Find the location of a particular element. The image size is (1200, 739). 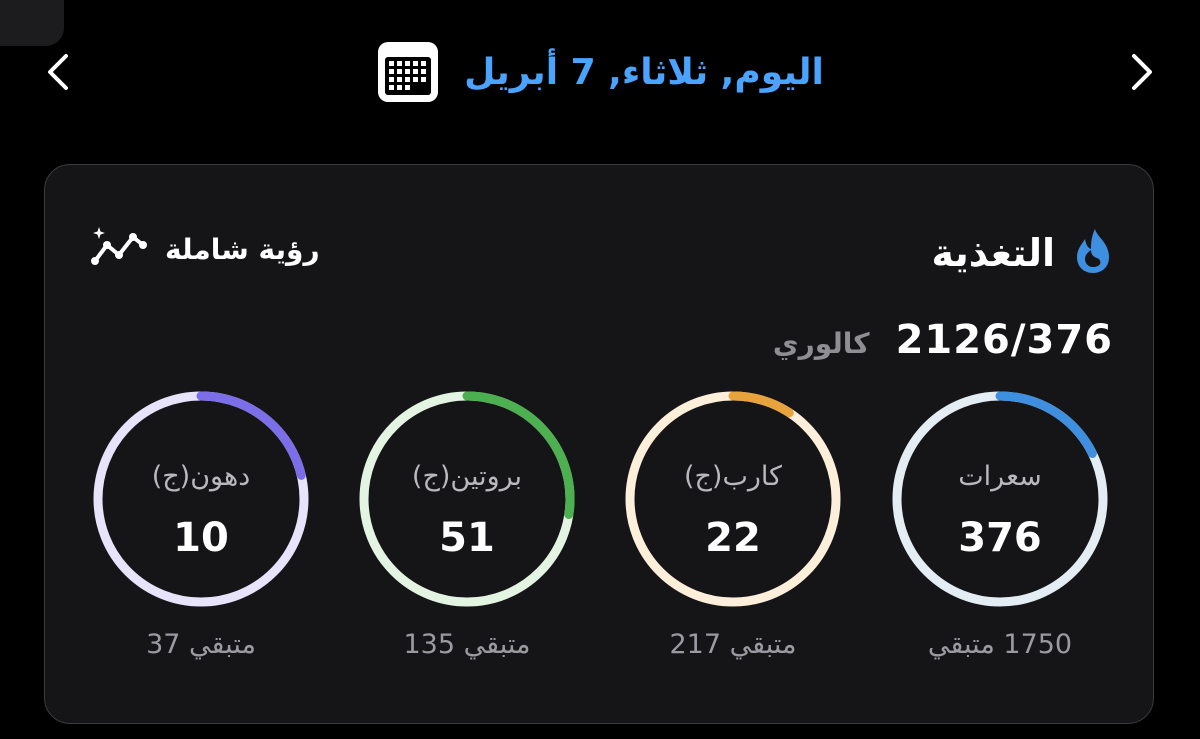

ring-calories-value: 376 is located at coordinates (1000, 538).